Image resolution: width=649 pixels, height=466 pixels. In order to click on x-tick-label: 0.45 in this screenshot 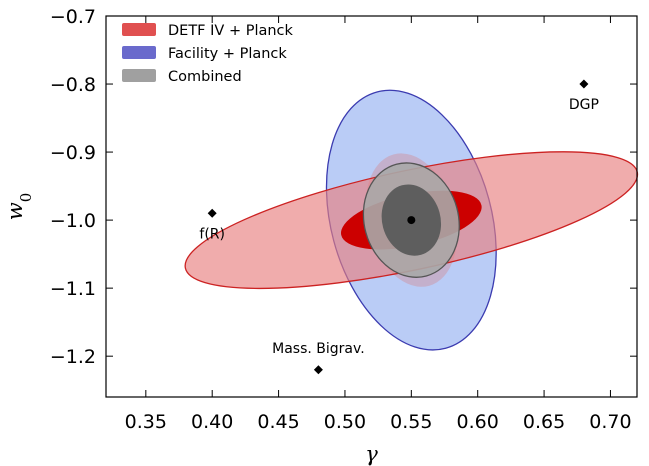, I will do `click(278, 422)`.